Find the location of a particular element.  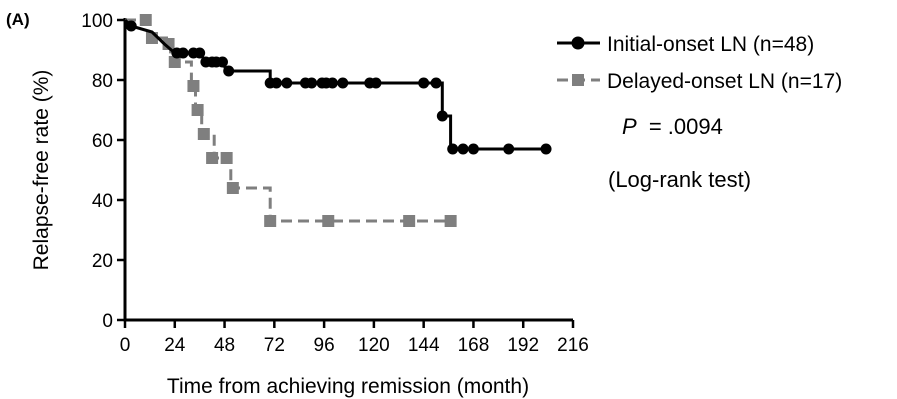

legend-label-delayed: Delayed-onset LN (n=17) is located at coordinates (724, 81).